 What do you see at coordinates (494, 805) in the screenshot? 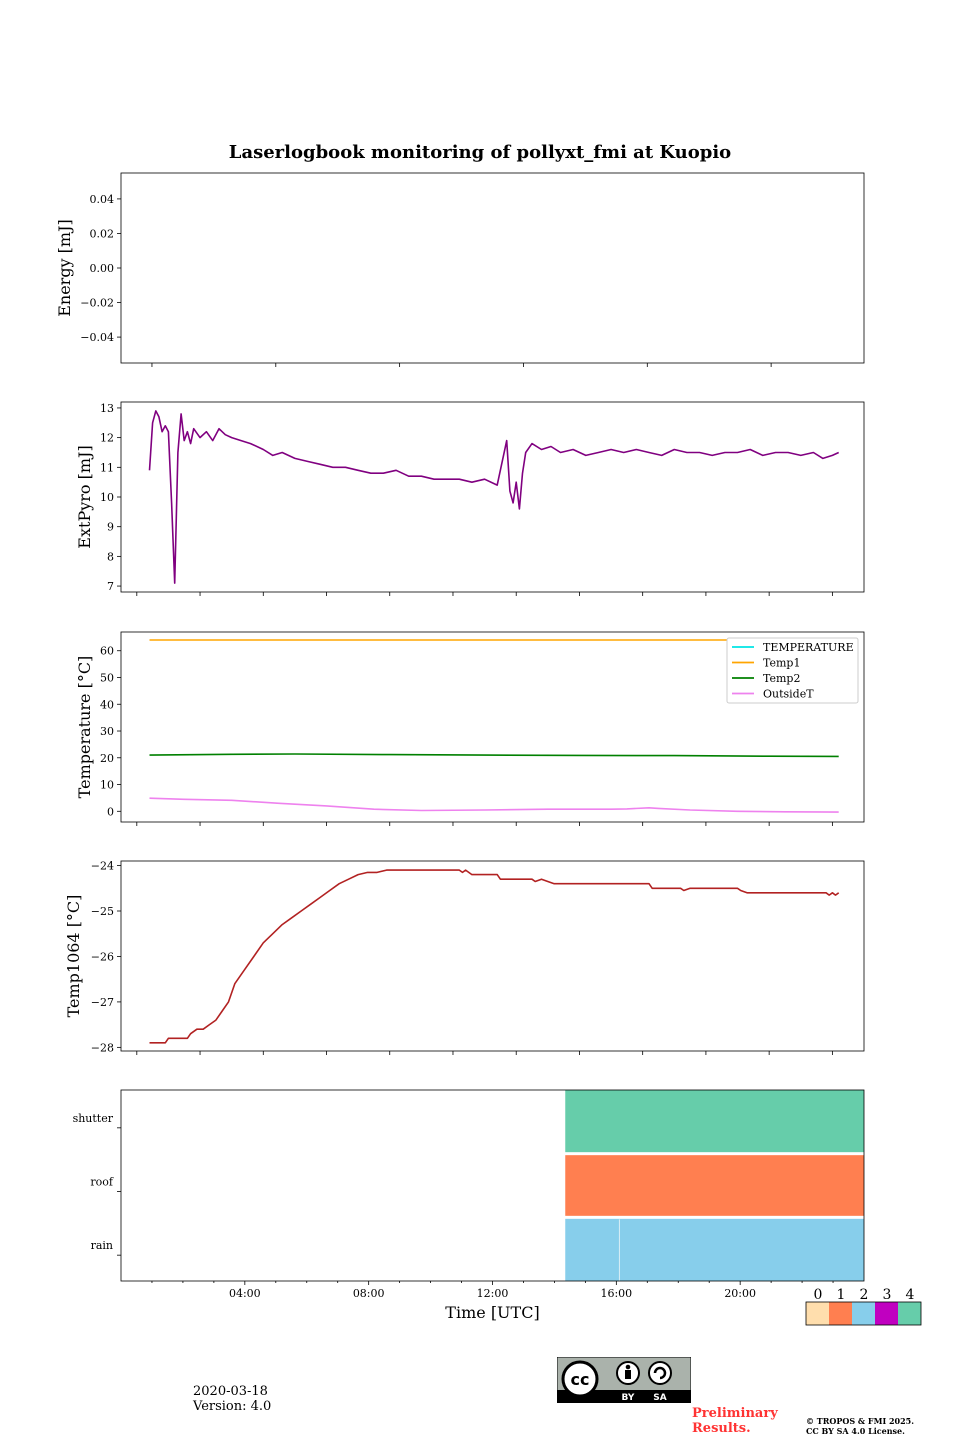
I see `series-line-outsidet` at bounding box center [494, 805].